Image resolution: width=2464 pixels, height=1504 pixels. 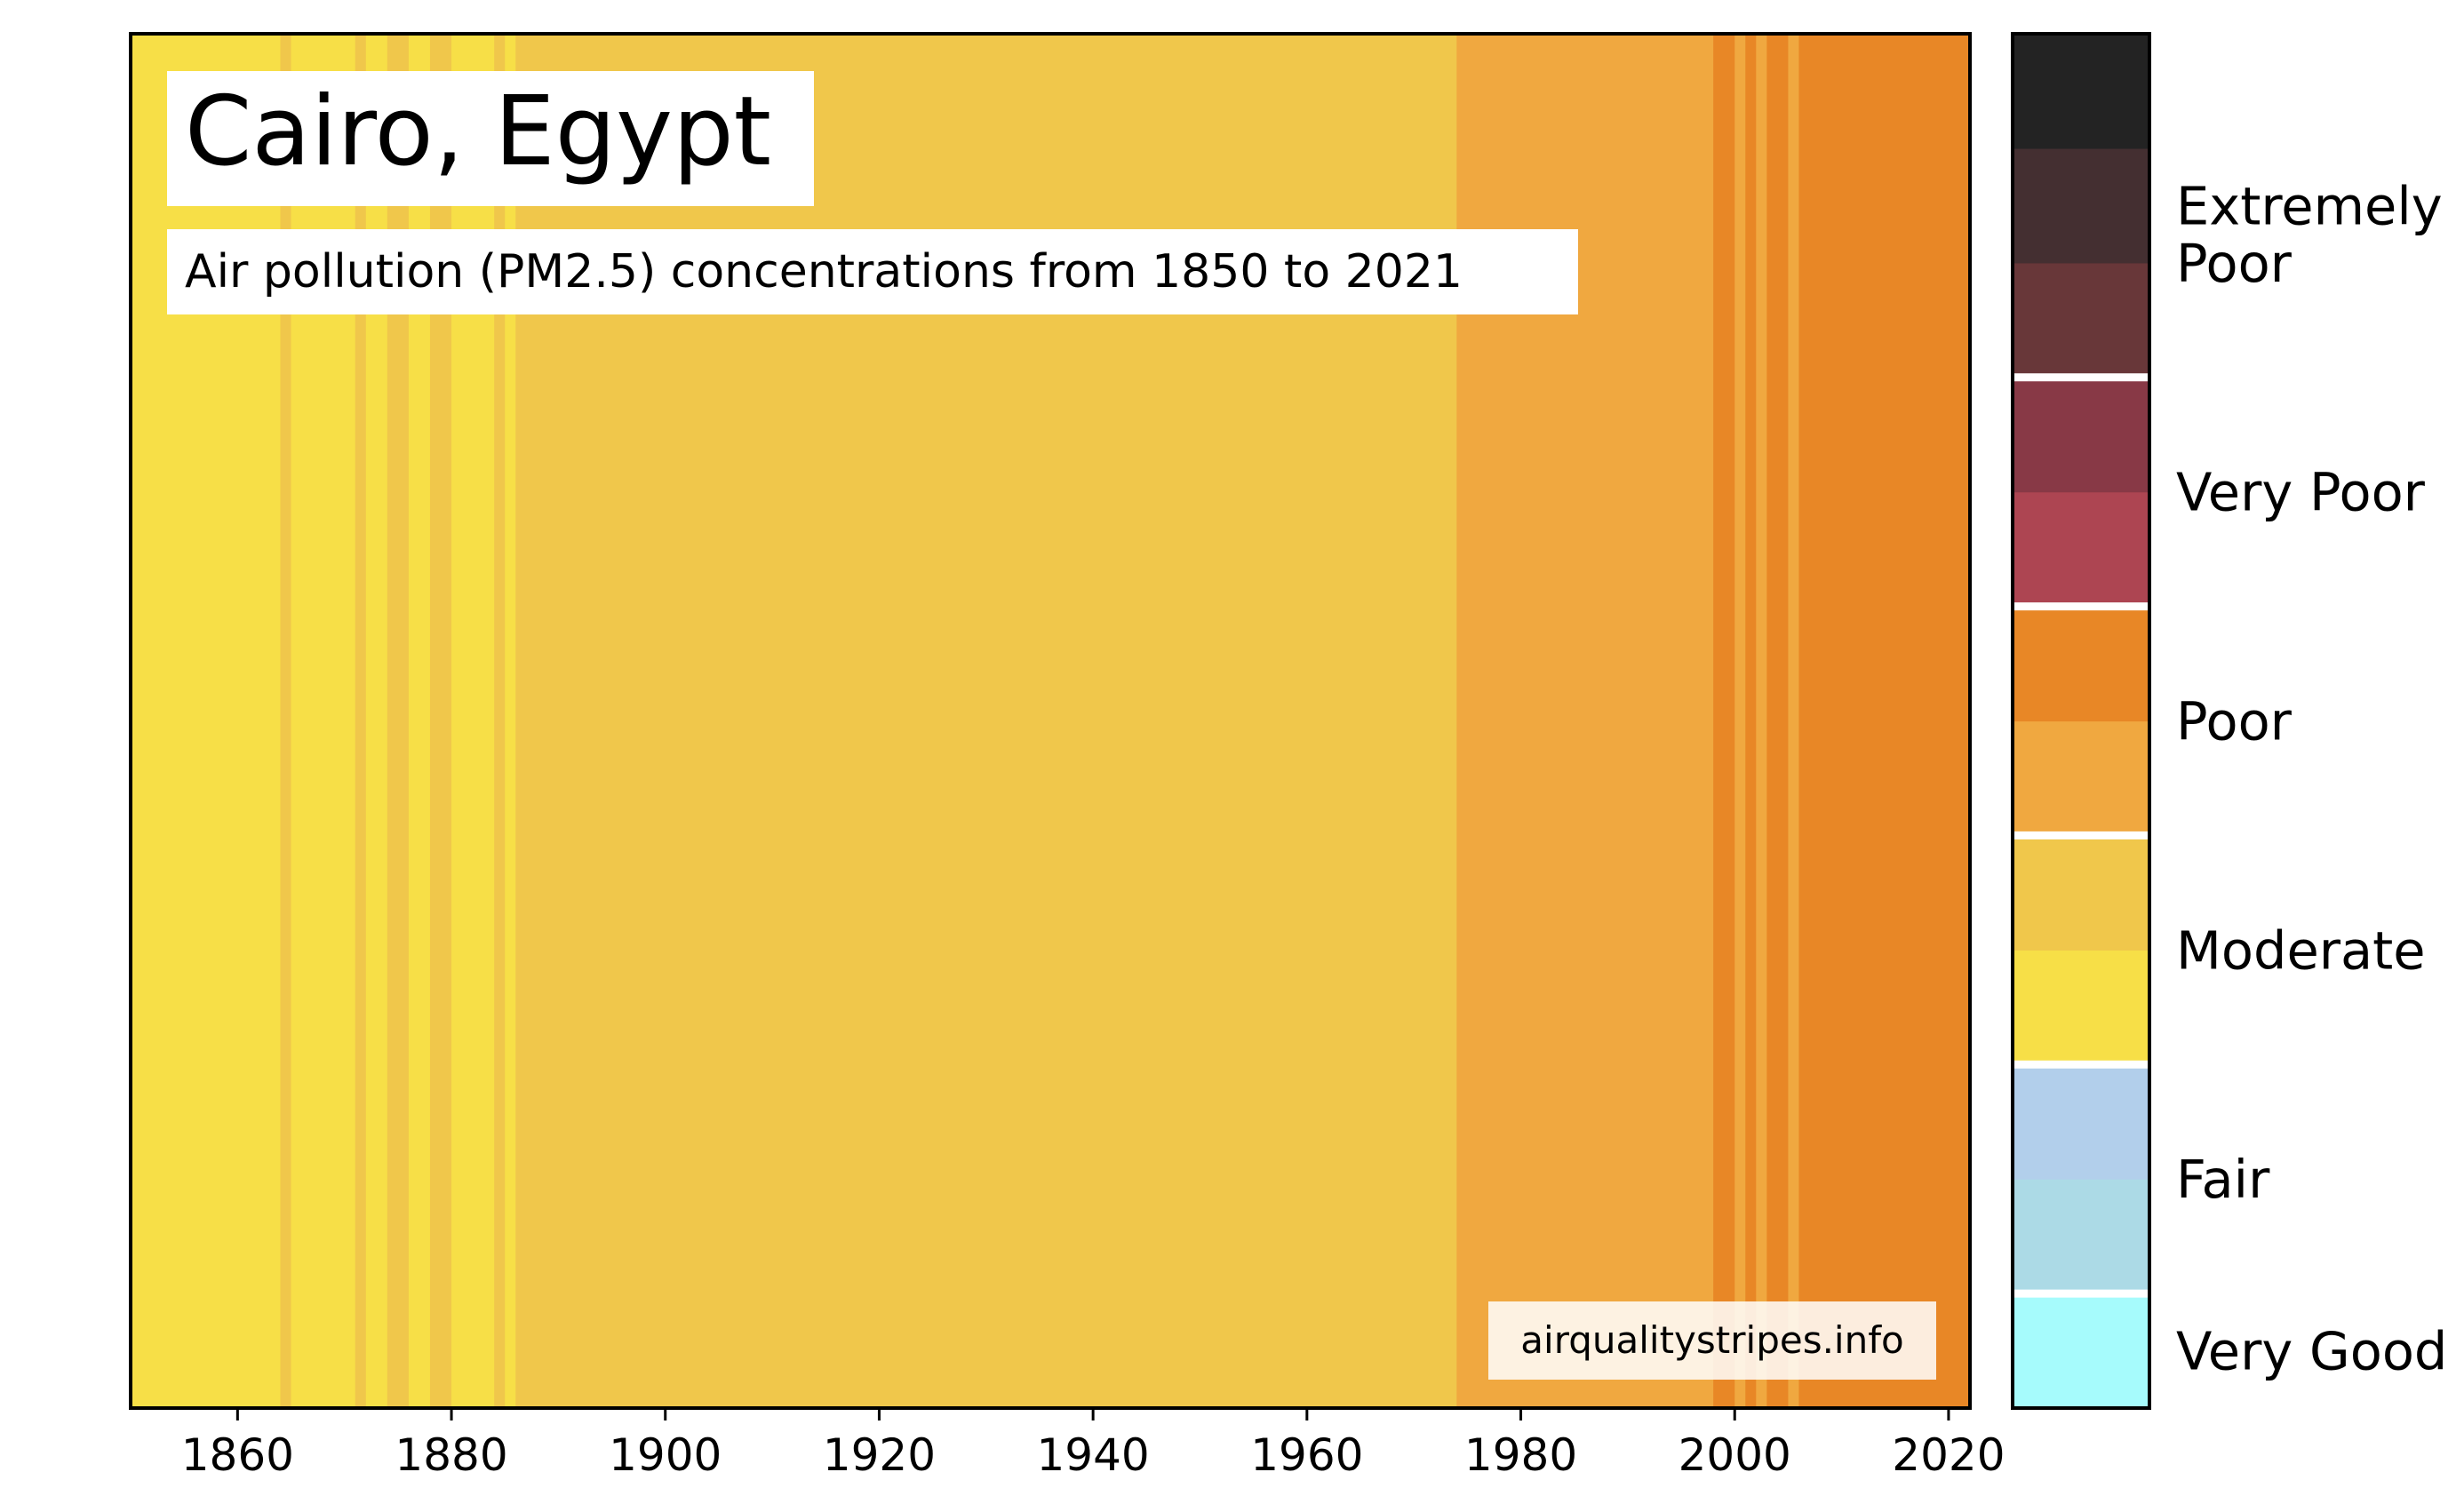 I want to click on legend-label-1: Fair, so click(x=2223, y=1179).